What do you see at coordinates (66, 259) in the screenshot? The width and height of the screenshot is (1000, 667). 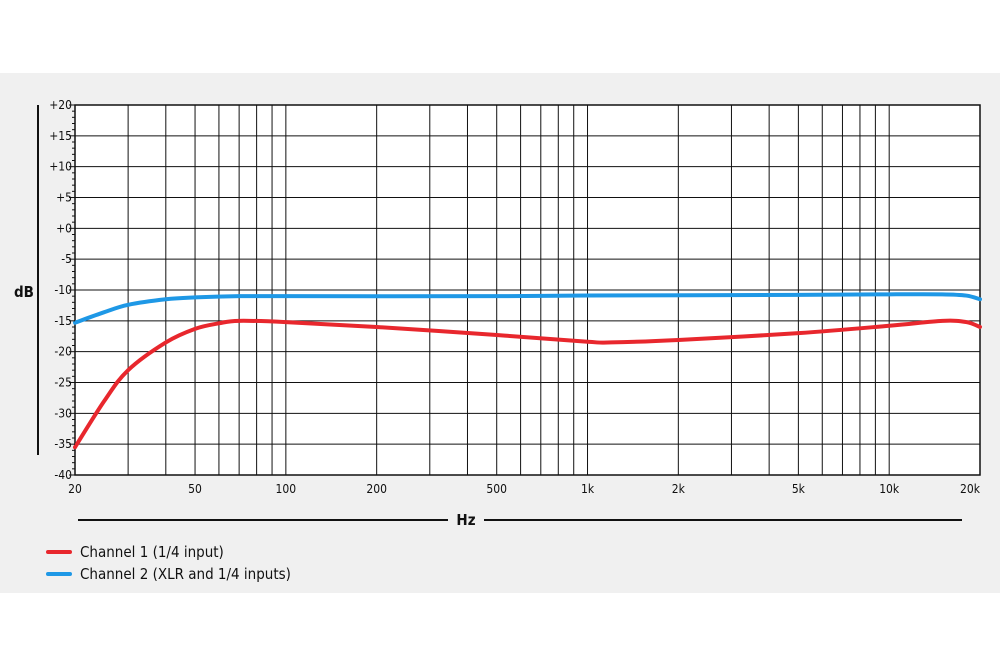 I see `y-tick-label: -5` at bounding box center [66, 259].